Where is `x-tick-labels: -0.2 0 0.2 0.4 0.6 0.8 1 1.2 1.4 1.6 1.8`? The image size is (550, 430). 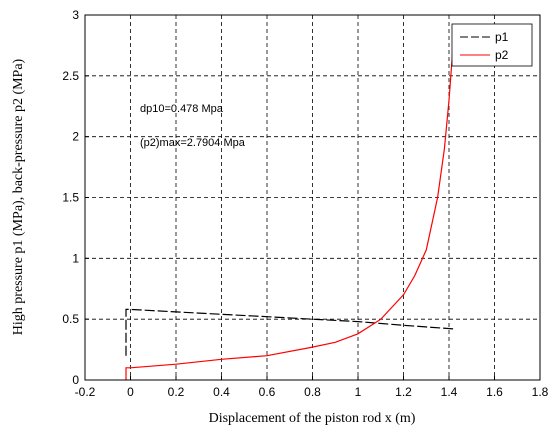 x-tick-labels: -0.2 0 0.2 0.4 0.6 0.8 1 1.2 1.4 1.6 1.8 is located at coordinates (312, 392).